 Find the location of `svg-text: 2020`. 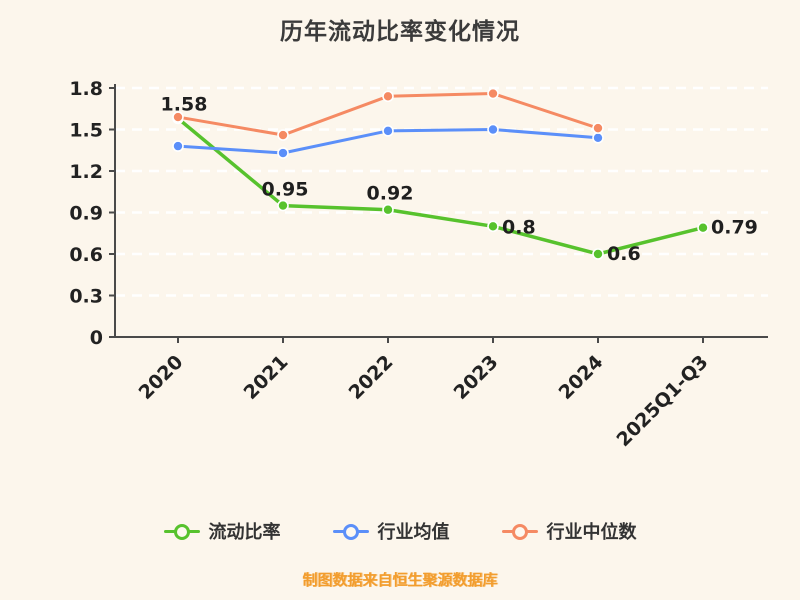

svg-text: 2020 is located at coordinates (161, 377).